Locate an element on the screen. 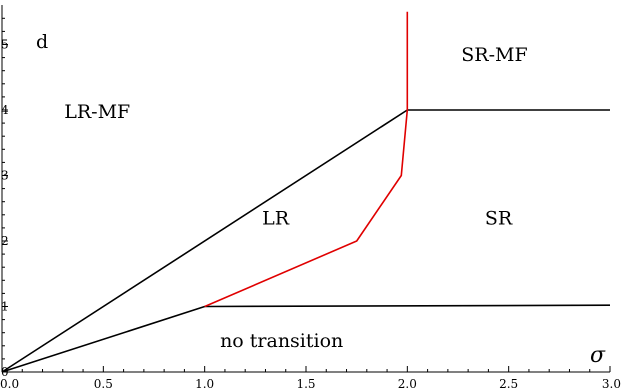 The image size is (622, 391). x-tick-label: 1.0 is located at coordinates (204, 384).